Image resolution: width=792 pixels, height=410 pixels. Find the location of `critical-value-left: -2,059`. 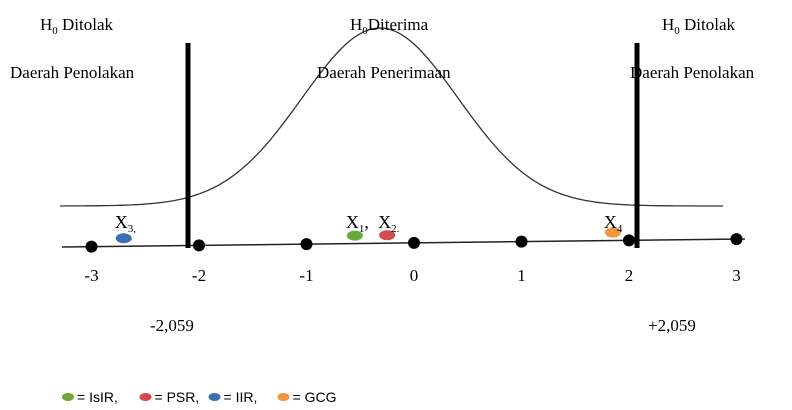

critical-value-left: -2,059 is located at coordinates (172, 325).